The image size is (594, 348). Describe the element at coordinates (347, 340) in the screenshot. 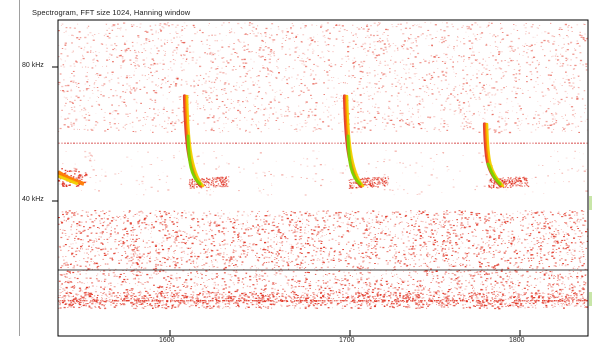

I see `x-tick-label-1700: 1700` at that location.